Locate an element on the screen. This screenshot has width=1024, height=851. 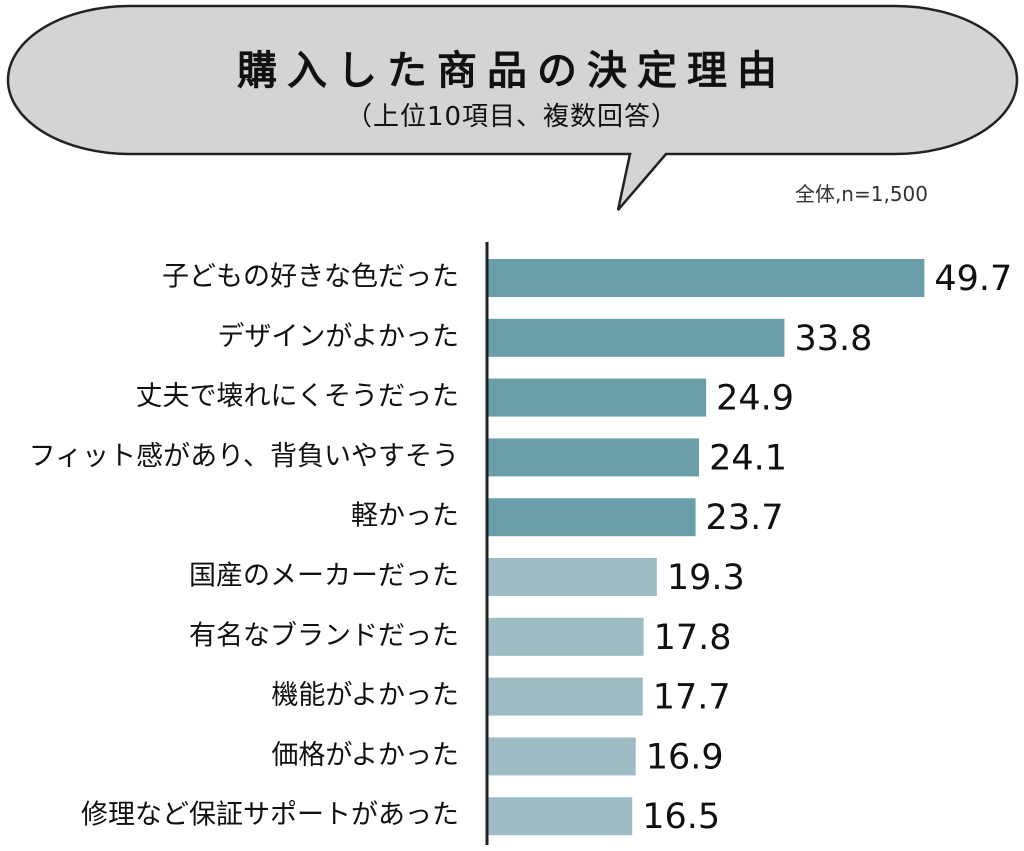
value-label-5: 23.7 is located at coordinates (745, 518).